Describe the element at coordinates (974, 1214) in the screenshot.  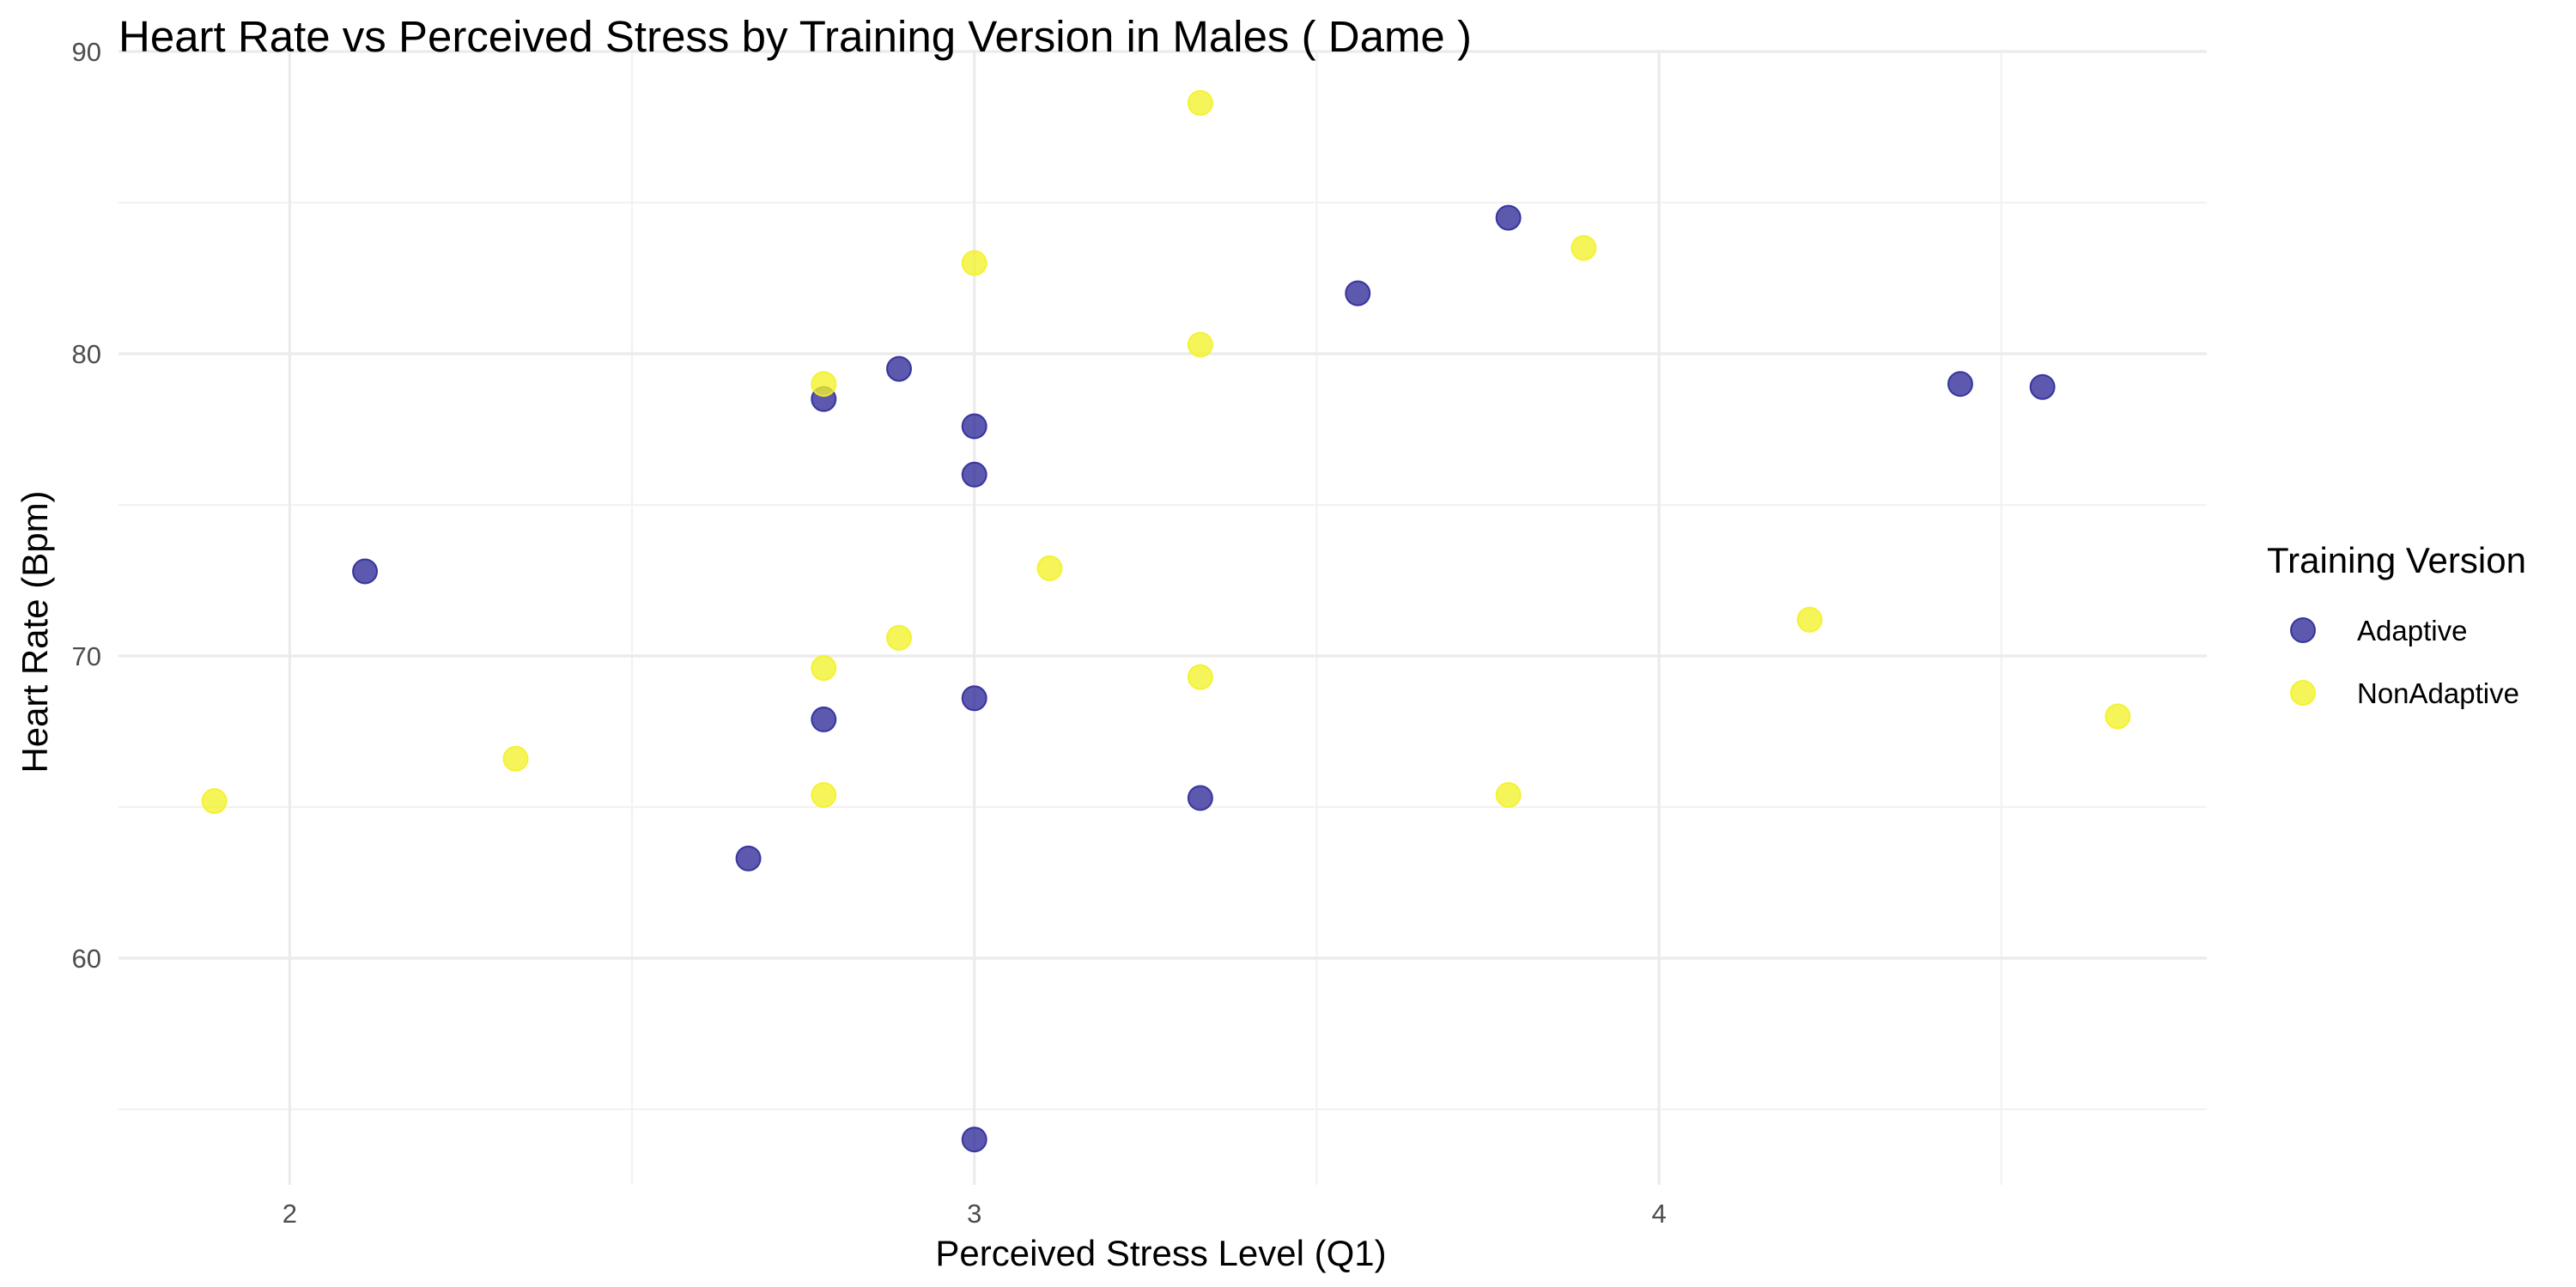
I see `x-tick-label: 3` at that location.